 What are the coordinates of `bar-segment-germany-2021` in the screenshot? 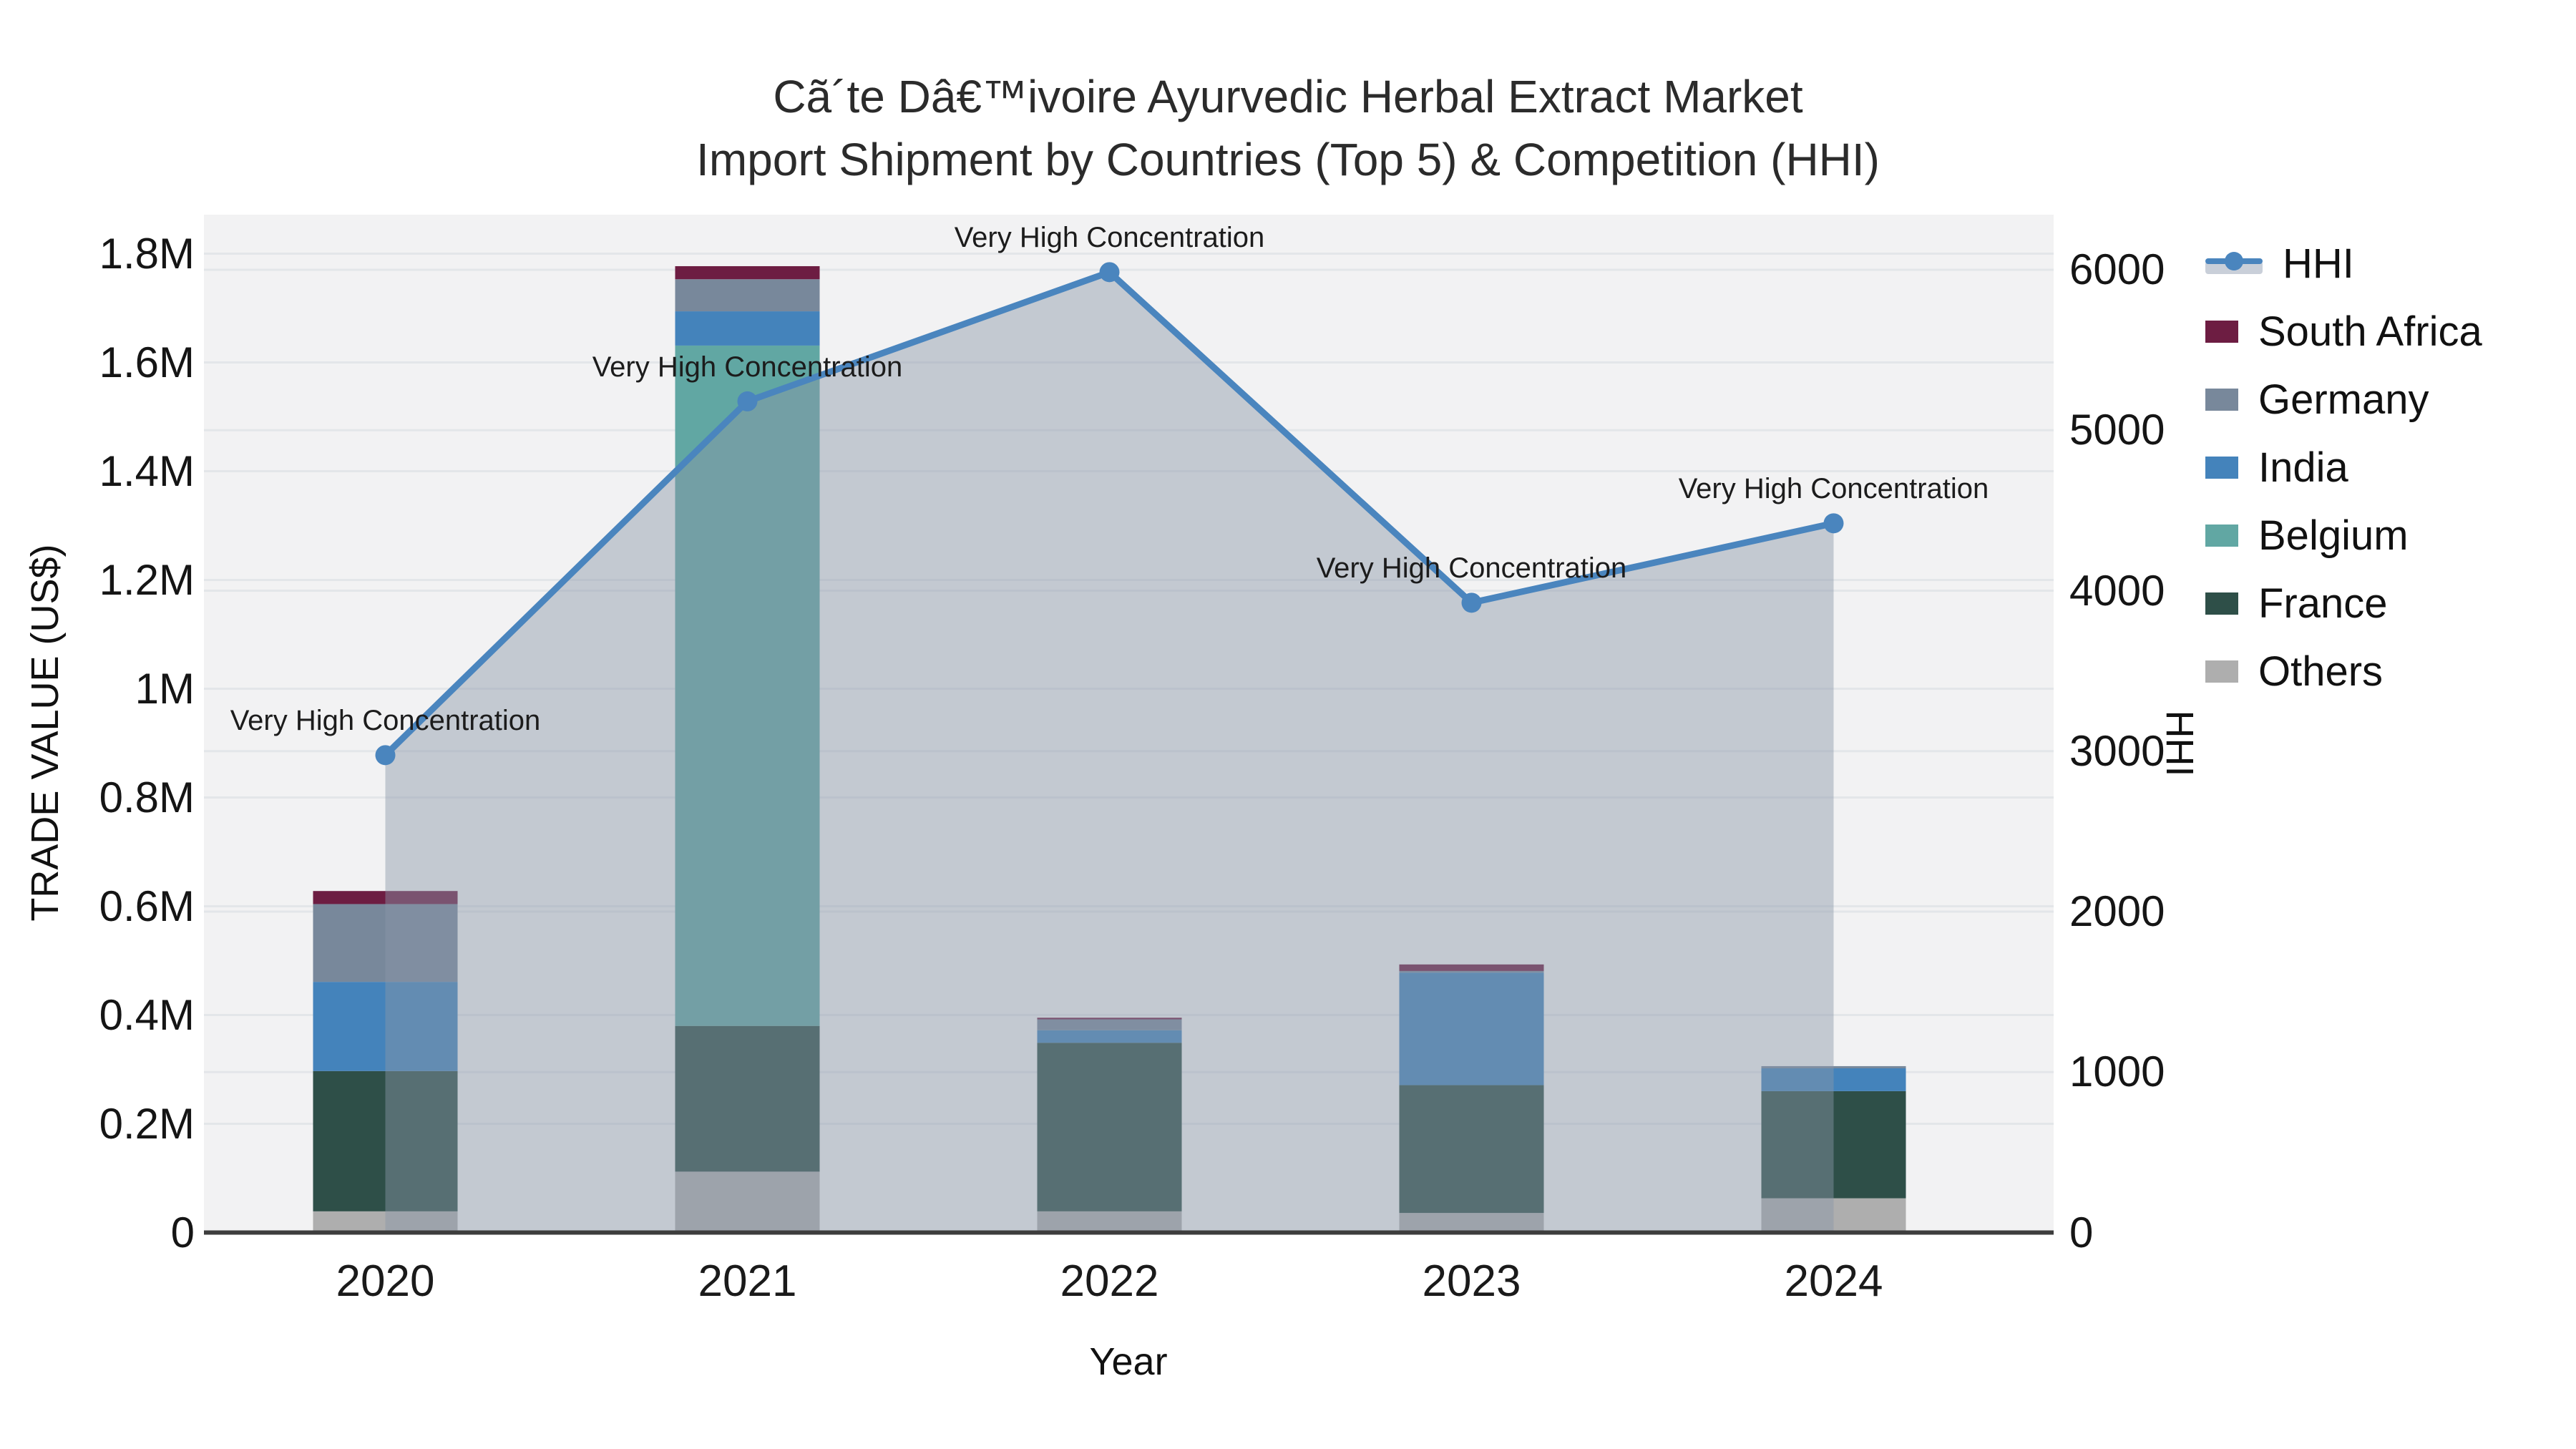 It's located at (747, 295).